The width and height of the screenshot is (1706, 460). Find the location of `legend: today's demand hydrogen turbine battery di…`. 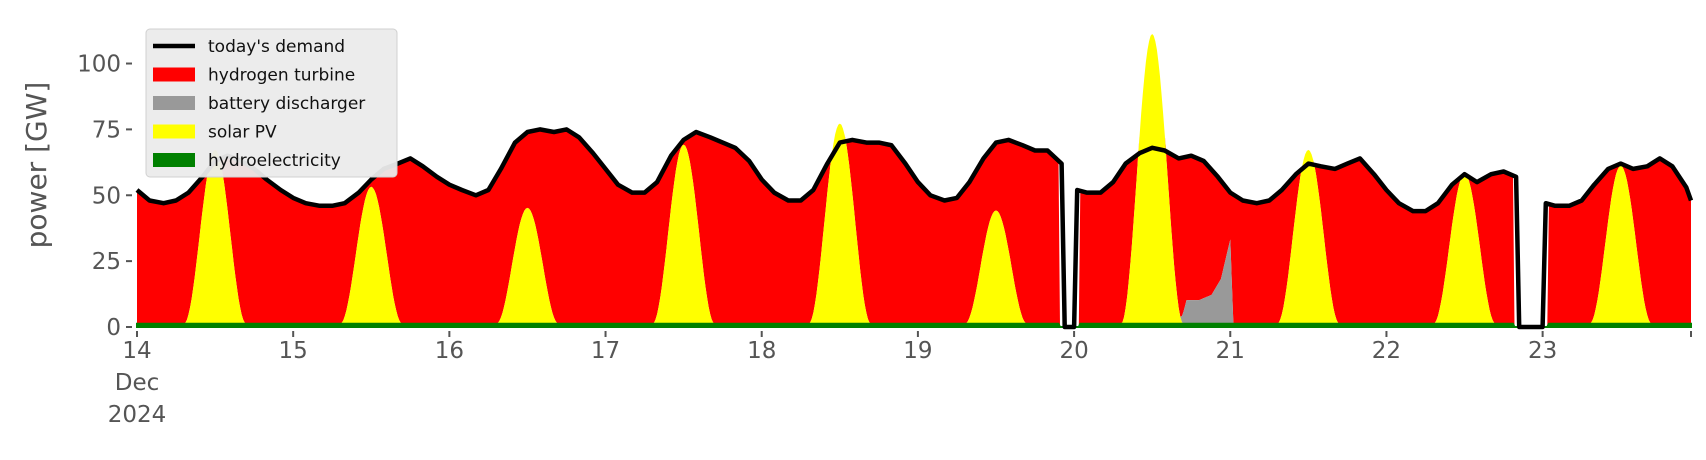

legend: today's demand hydrogen turbine battery di… is located at coordinates (271, 103).